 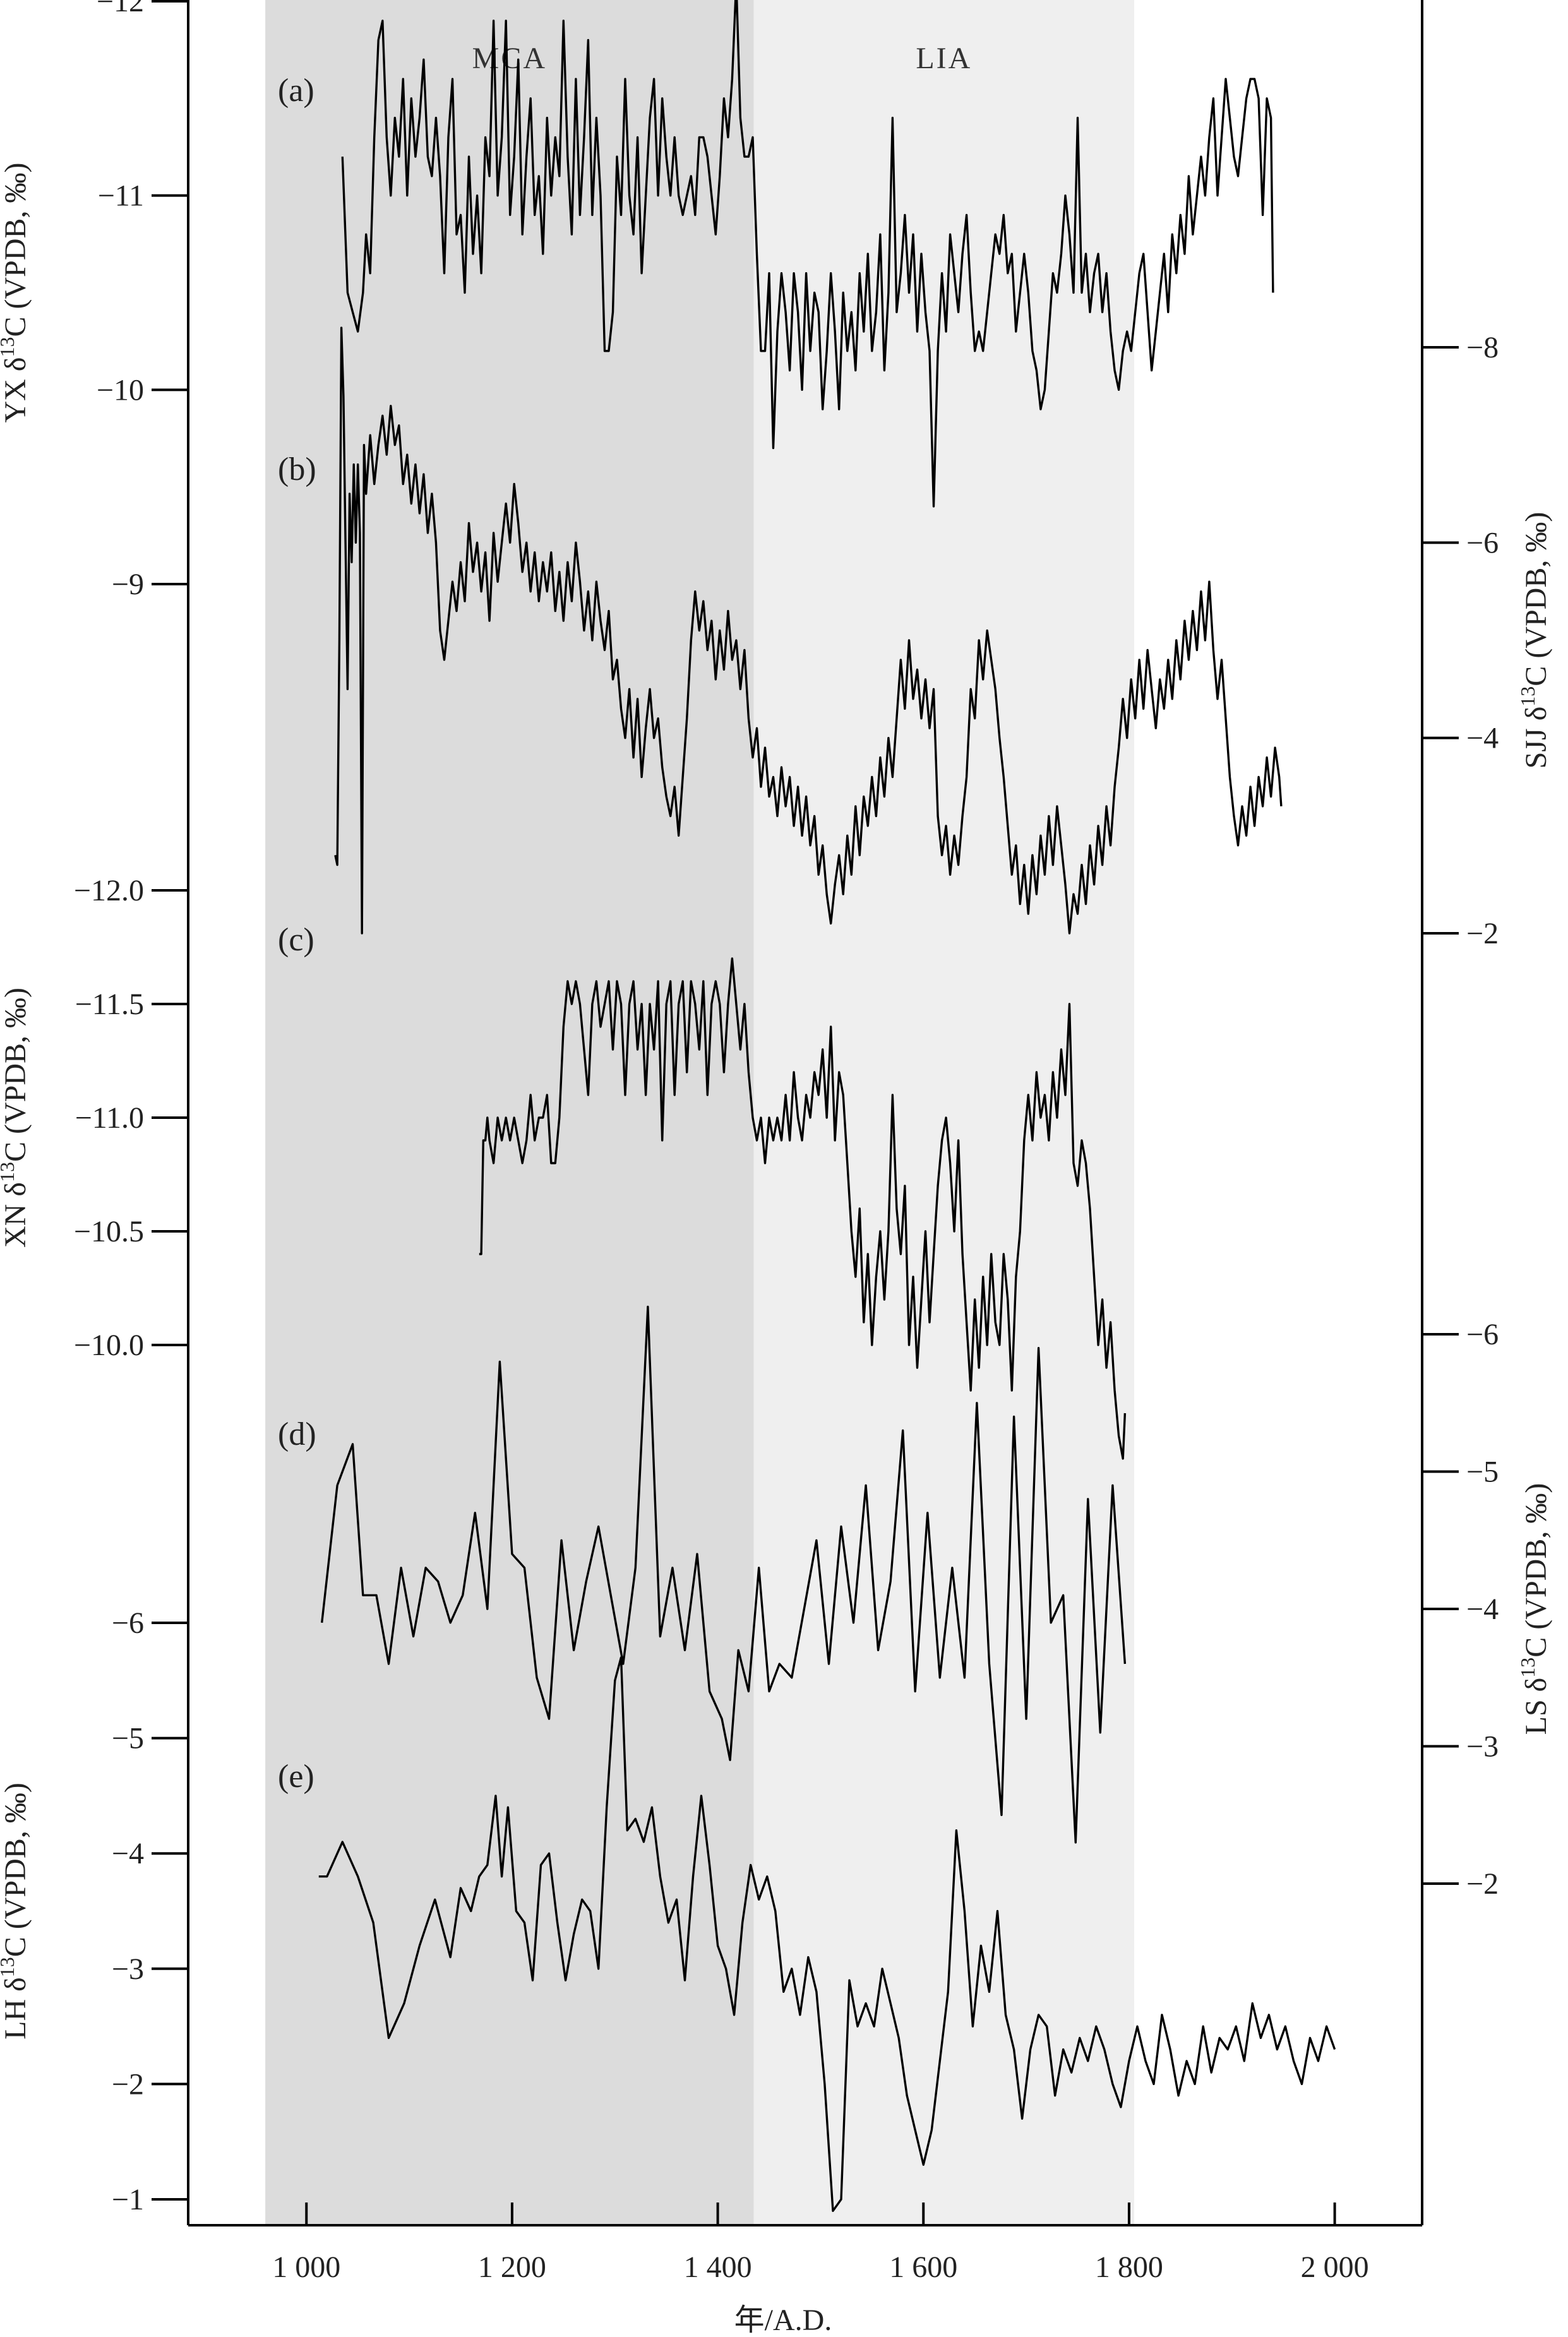 What do you see at coordinates (1482, 1747) in the screenshot?
I see `y-tick-label-d-3: −3` at bounding box center [1482, 1747].